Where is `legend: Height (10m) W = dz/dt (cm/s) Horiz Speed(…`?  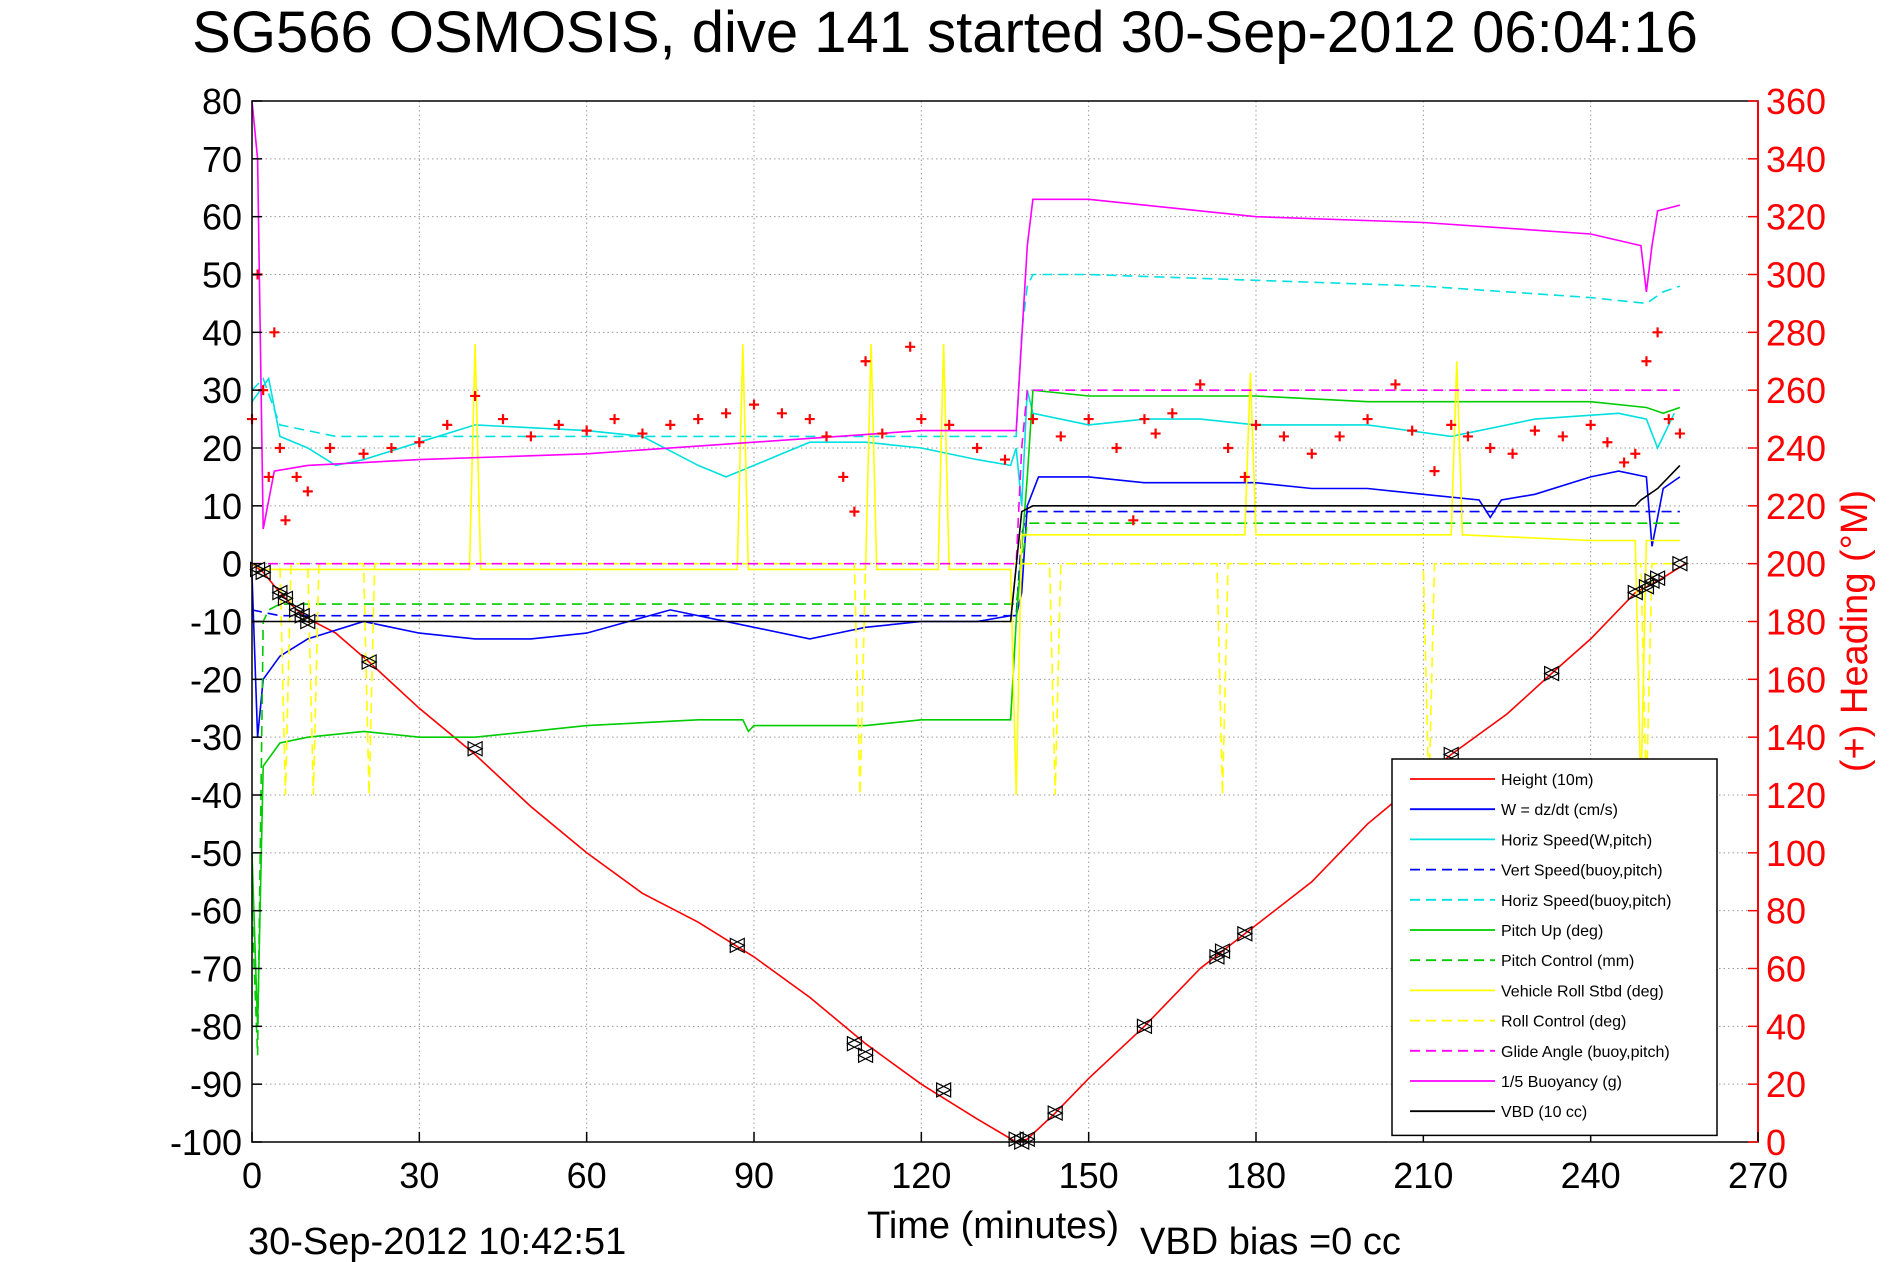
legend: Height (10m) W = dz/dt (cm/s) Horiz Speed(… is located at coordinates (1554, 947).